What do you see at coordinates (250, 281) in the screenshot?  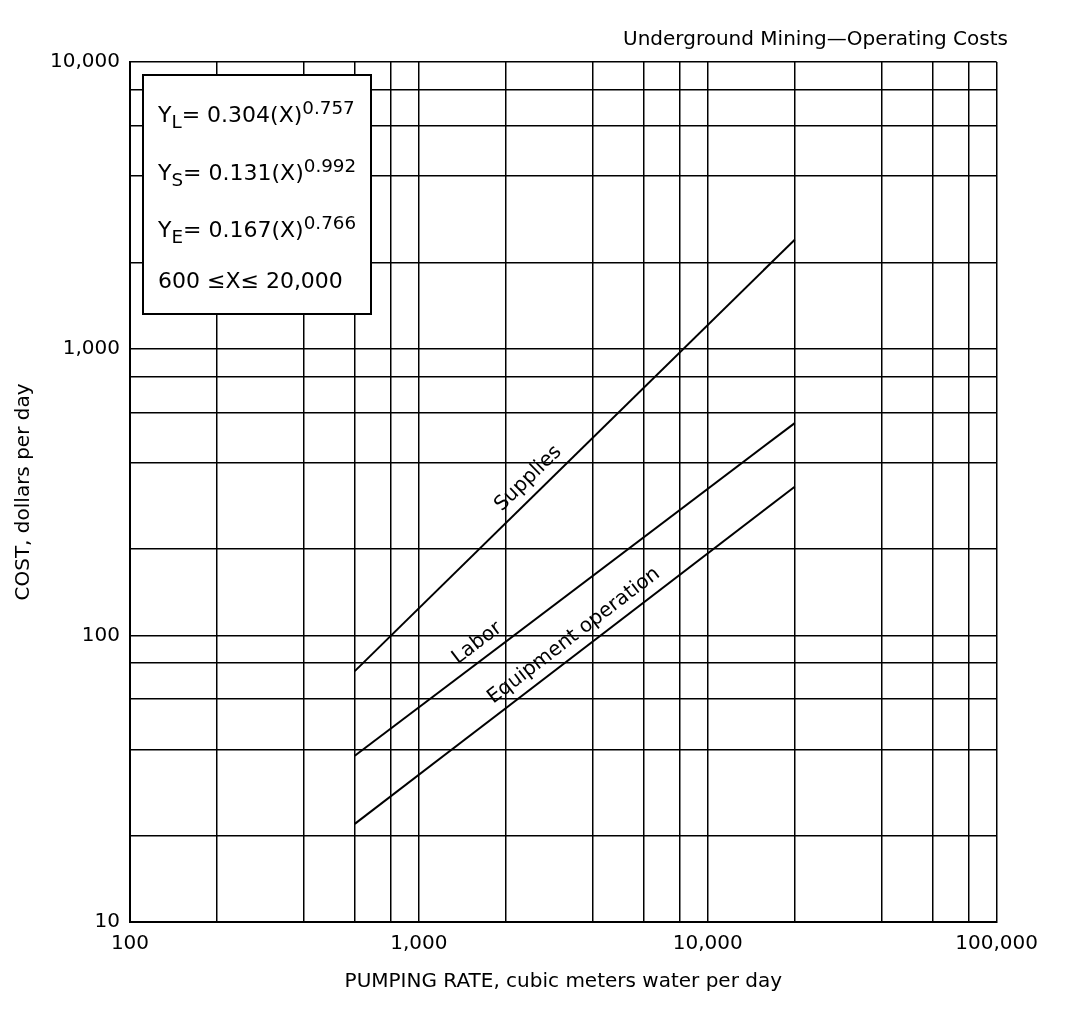 I see `annotation: 600 ≤X≤ 20,000` at bounding box center [250, 281].